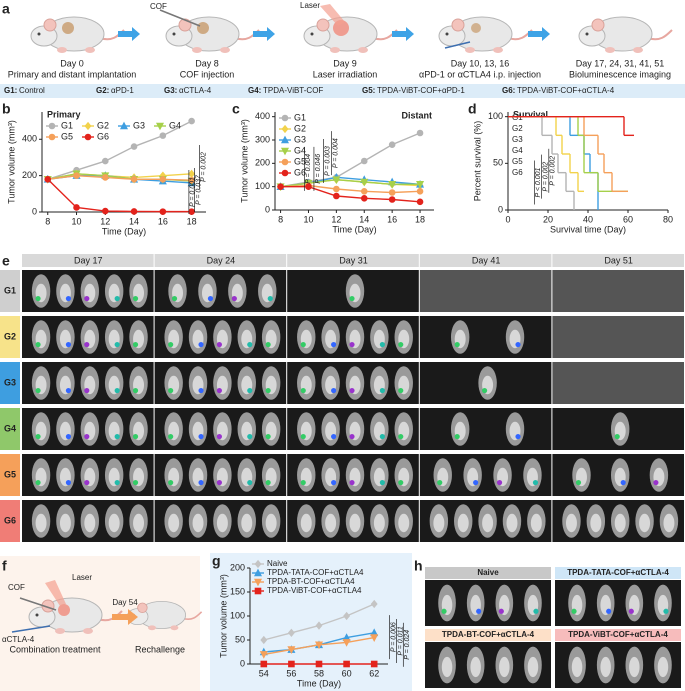 The width and height of the screenshot is (685, 691). What do you see at coordinates (55, 649) in the screenshot?
I see `rechallenge-caption: Combination treatment` at bounding box center [55, 649].